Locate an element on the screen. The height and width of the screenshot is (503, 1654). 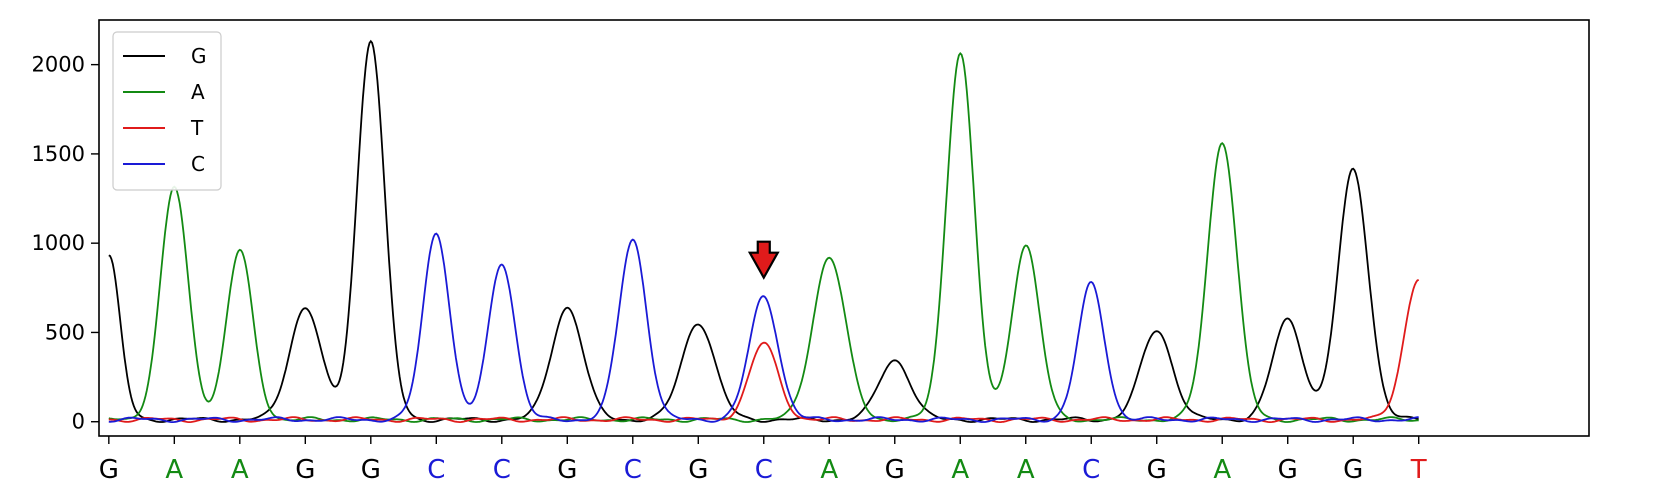
legend-label-A: A is located at coordinates (198, 92).